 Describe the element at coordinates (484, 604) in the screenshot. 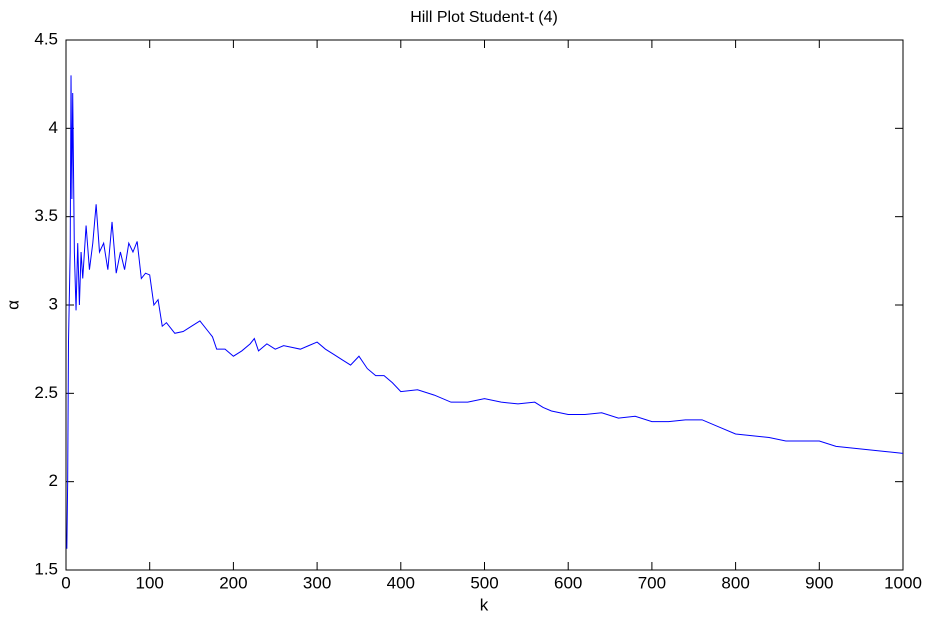

I see `x-axis-label: k` at that location.